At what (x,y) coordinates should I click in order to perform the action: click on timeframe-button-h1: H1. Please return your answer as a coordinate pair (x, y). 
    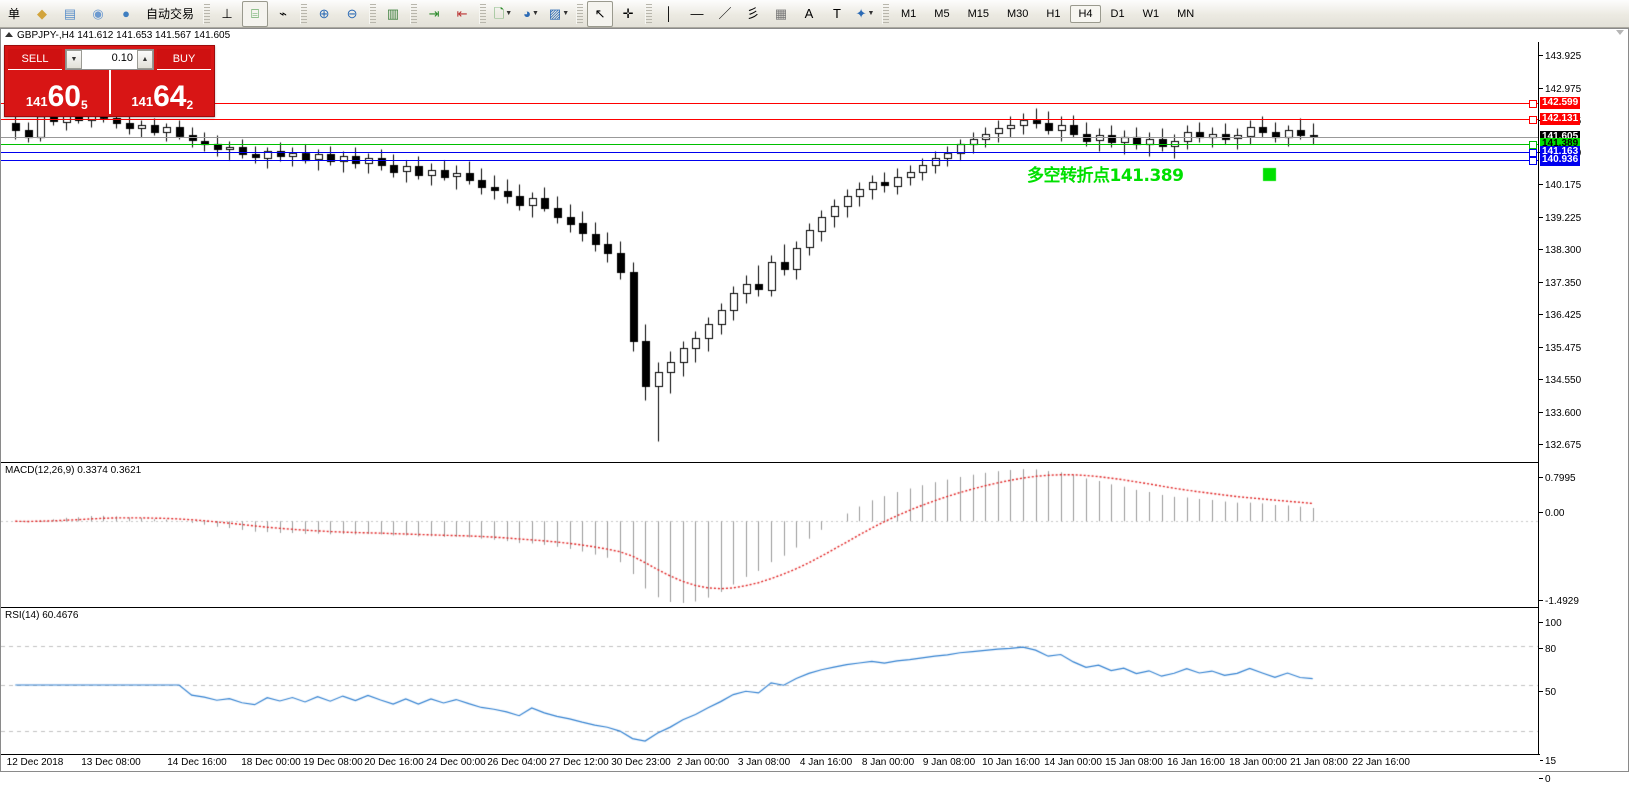
    Looking at the image, I should click on (1053, 14).